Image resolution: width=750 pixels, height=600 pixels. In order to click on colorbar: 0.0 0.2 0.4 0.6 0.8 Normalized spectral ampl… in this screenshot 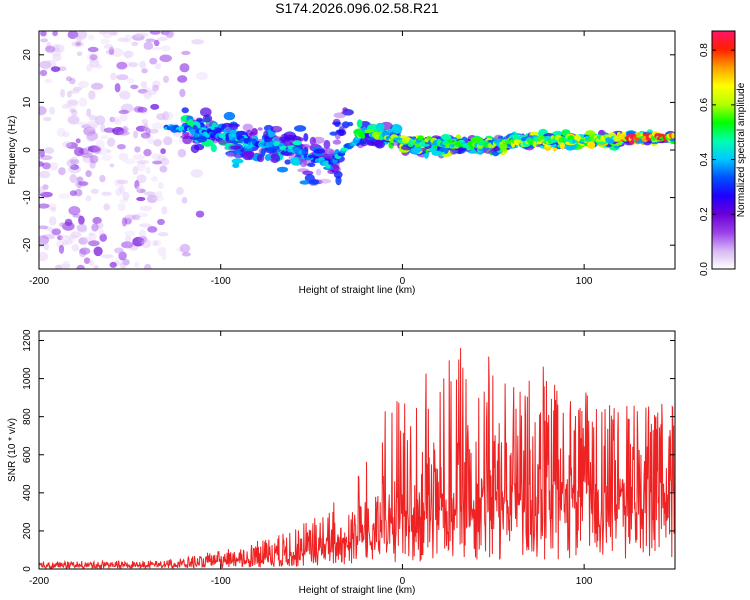, I will do `click(723, 153)`.